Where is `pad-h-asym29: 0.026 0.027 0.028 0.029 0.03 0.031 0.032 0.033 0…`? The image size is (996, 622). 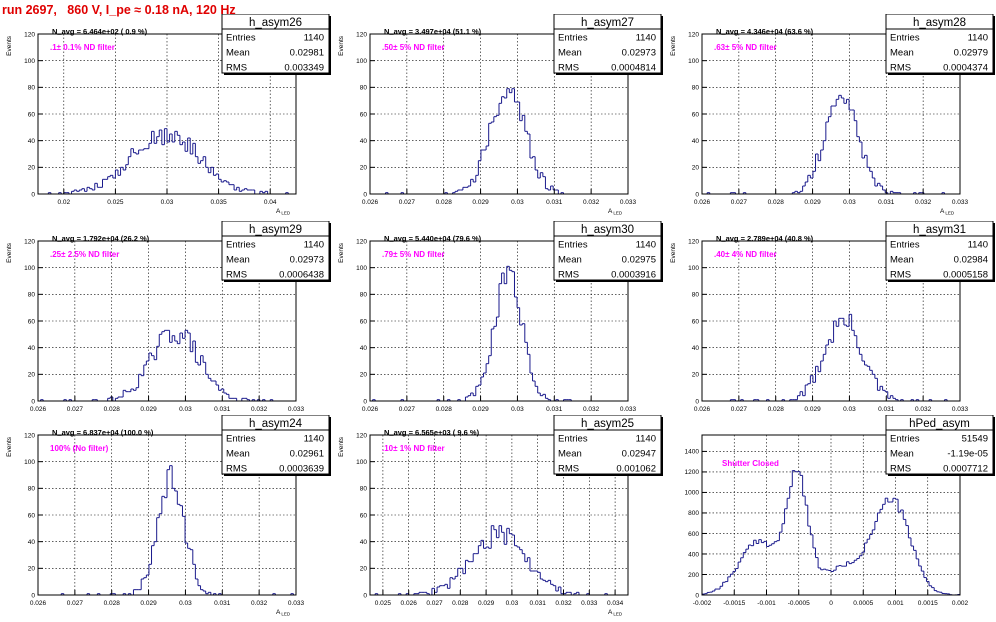 pad-h-asym29: 0.026 0.027 0.028 0.029 0.03 0.031 0.032 0.033 0… is located at coordinates (166, 324).